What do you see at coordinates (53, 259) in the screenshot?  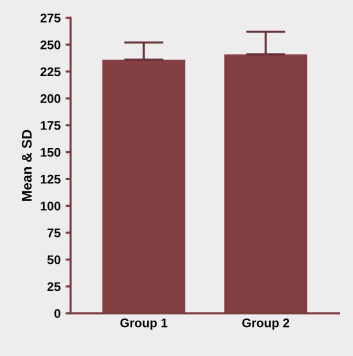 I see `y-tick-label: 50` at bounding box center [53, 259].